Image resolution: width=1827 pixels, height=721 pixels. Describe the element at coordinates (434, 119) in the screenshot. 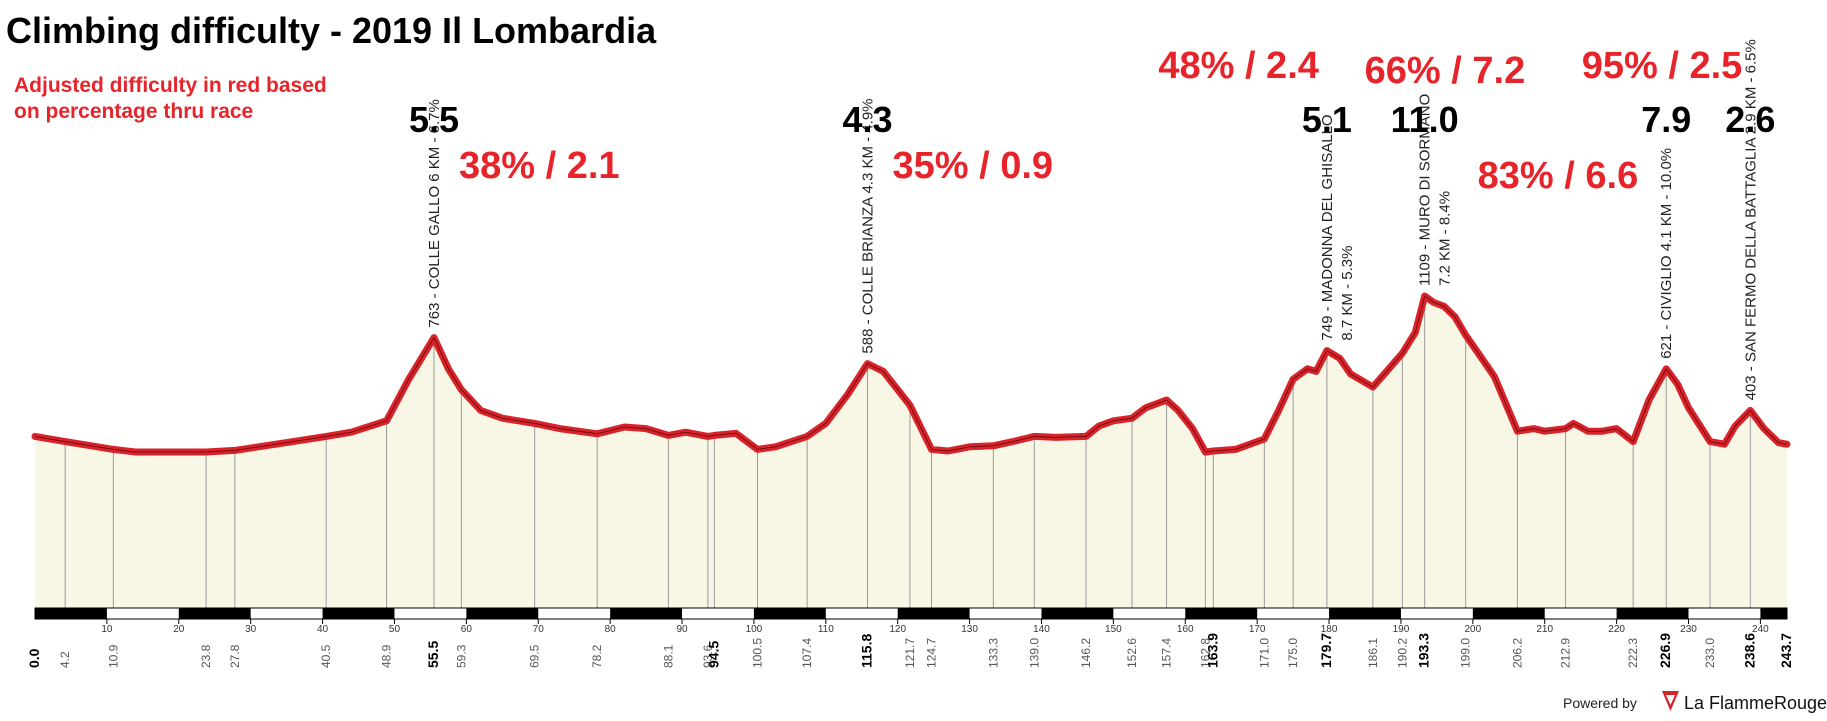

I see `difficulty-score: 5.5` at that location.